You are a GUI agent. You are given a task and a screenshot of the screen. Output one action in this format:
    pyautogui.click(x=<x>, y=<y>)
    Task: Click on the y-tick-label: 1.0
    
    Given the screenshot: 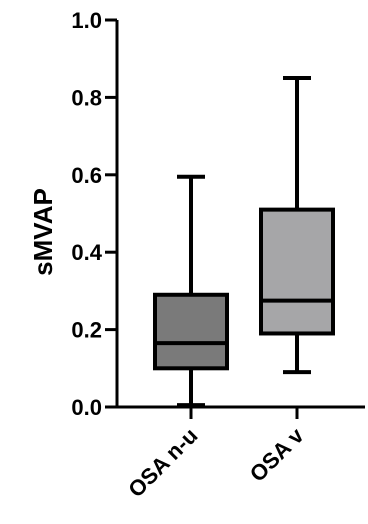 What is the action you would take?
    pyautogui.click(x=86, y=20)
    